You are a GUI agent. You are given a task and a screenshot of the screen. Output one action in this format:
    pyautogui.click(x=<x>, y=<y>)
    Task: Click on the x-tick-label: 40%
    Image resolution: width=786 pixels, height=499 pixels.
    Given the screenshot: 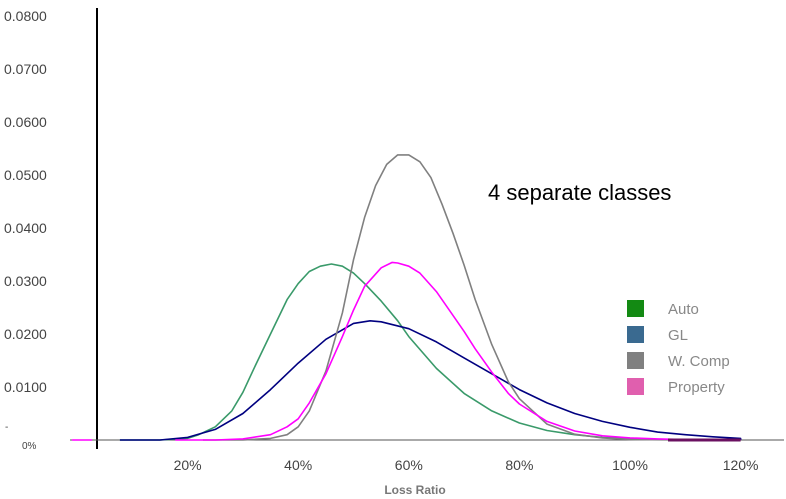 What is the action you would take?
    pyautogui.click(x=298, y=465)
    